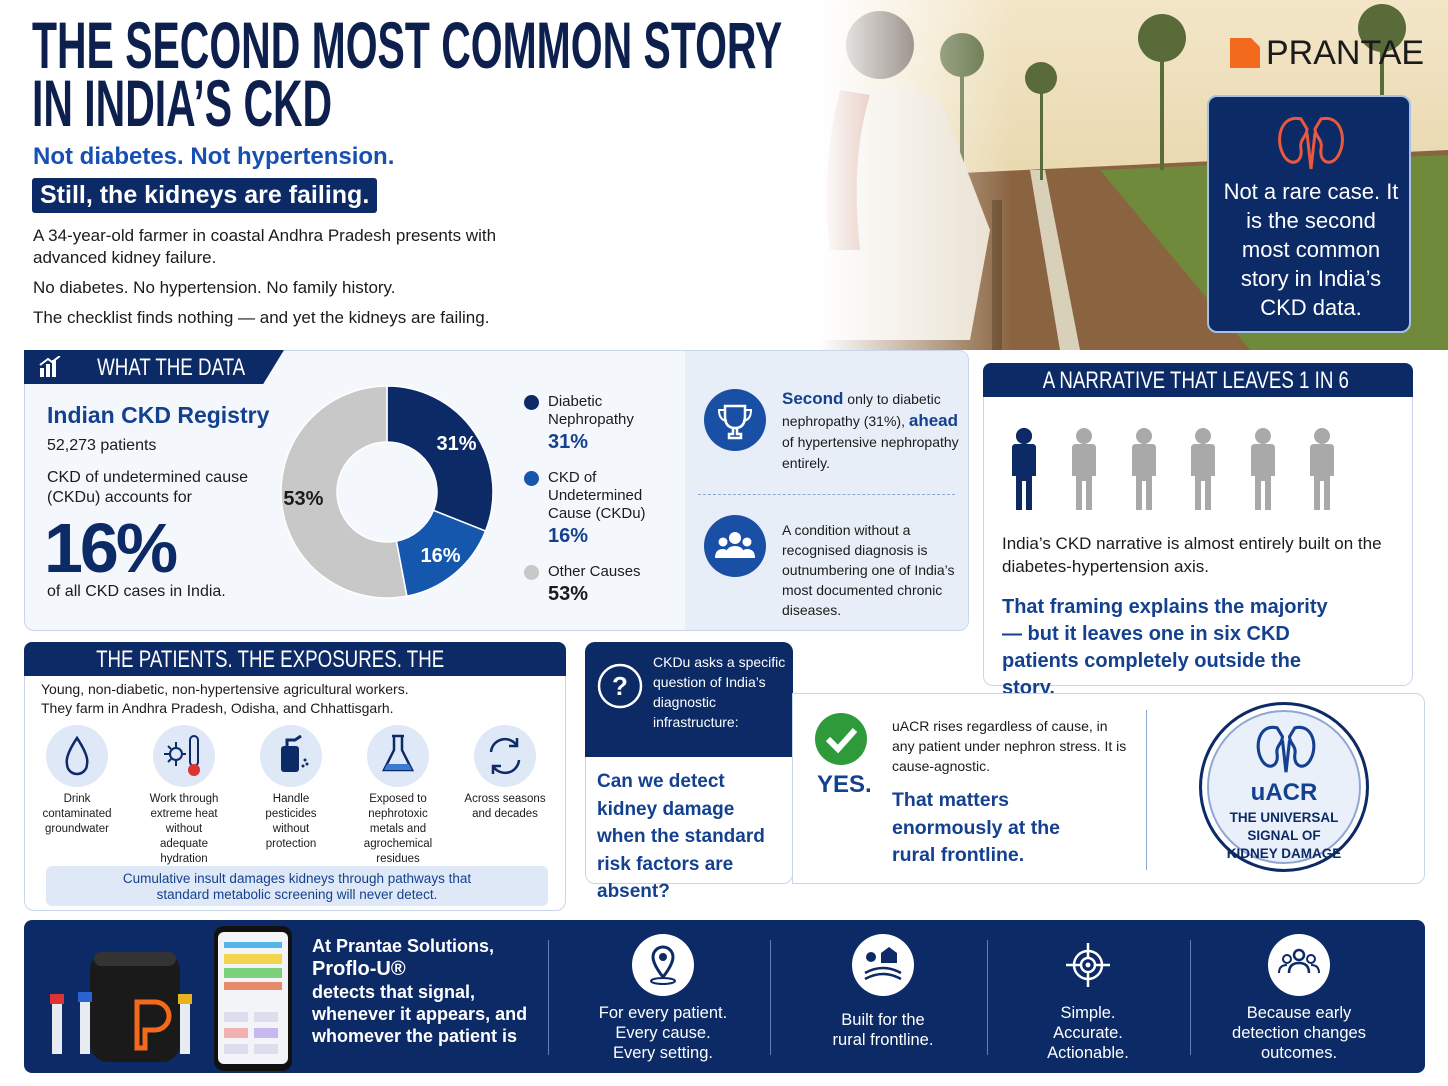  I want to click on legend-item: CKD of Undetermined Cause (CKDu) 16%, so click(599, 509).